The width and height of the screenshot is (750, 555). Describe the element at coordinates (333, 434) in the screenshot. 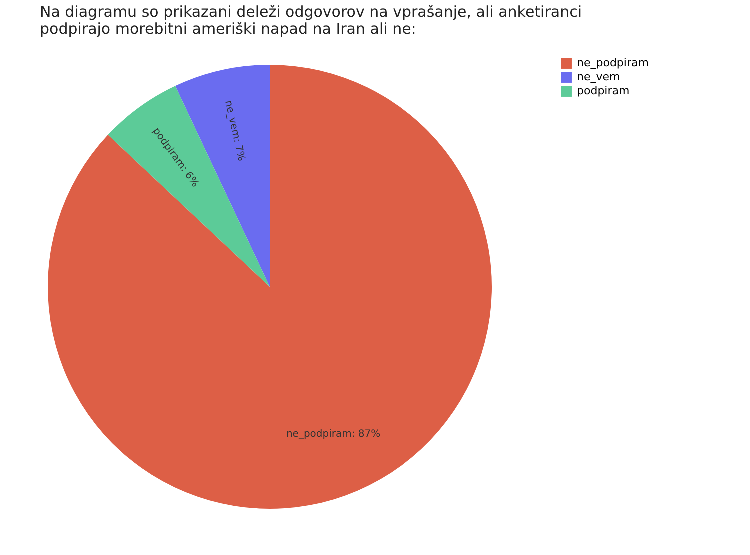

I see `data-label: ne_podpiram: 87%` at that location.